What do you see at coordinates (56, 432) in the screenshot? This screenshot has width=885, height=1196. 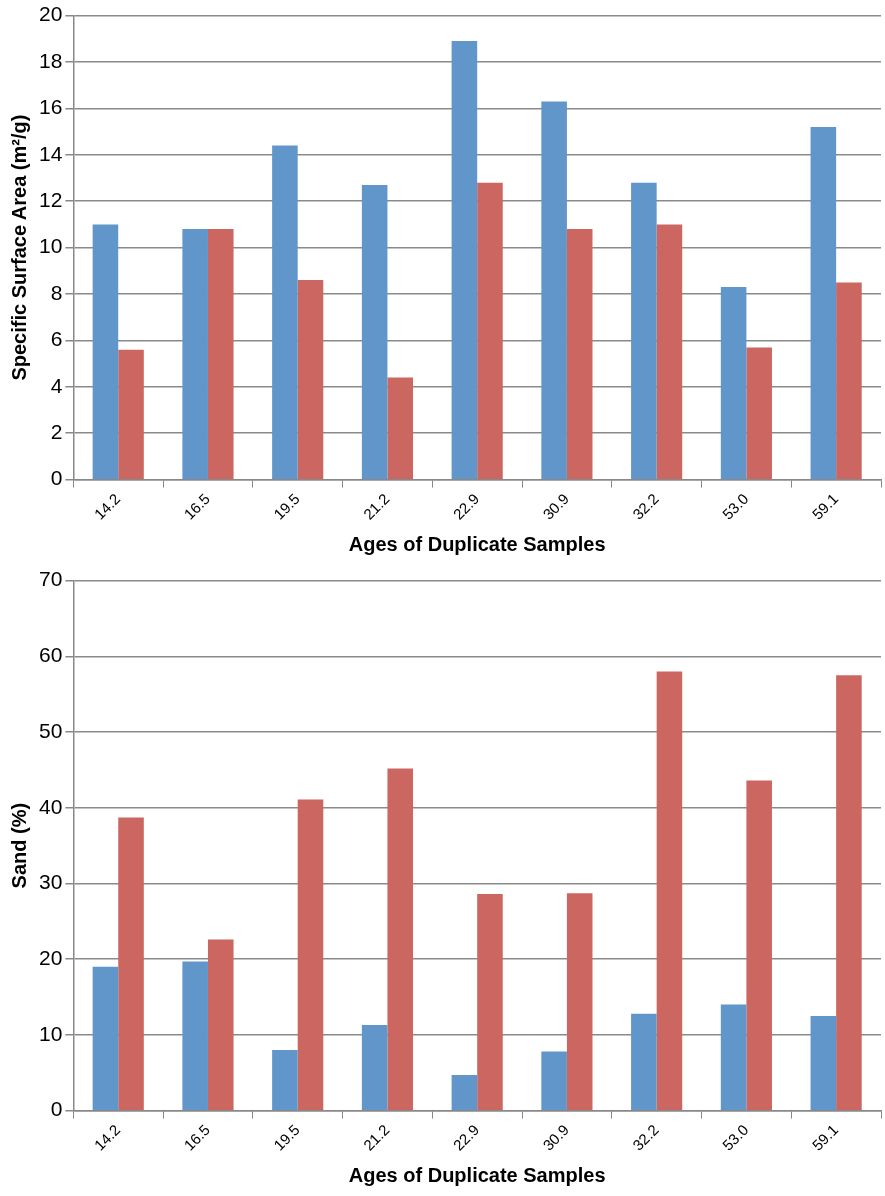 I see `y-tick-label: 2` at bounding box center [56, 432].